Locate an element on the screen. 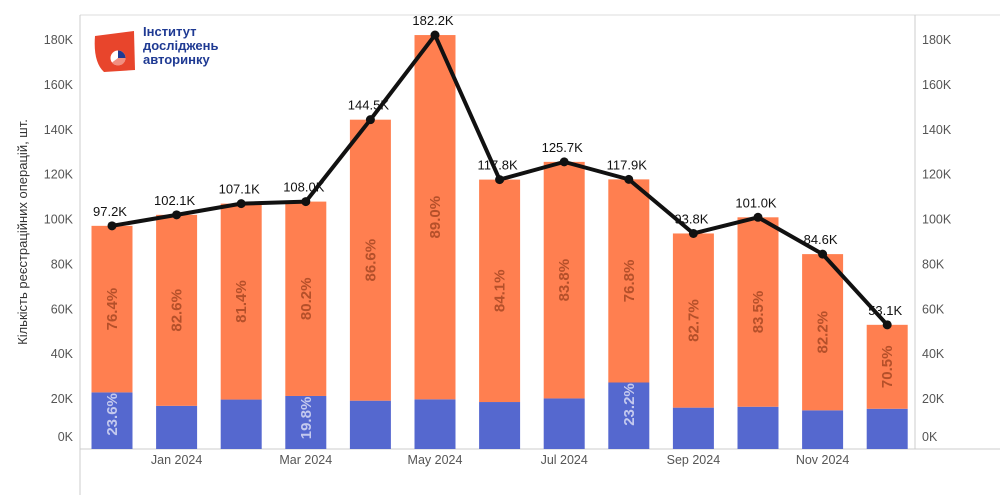 The height and width of the screenshot is (502, 1000). top-percent-label: 70.5% is located at coordinates (887, 367).